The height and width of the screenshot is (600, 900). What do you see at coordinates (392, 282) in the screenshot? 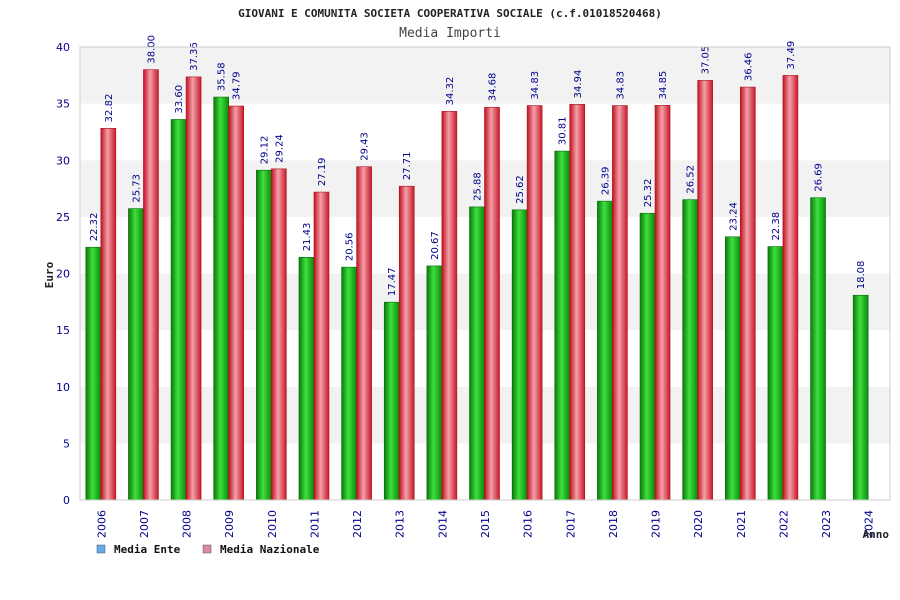
I see `data-label: 17.47` at bounding box center [392, 282].